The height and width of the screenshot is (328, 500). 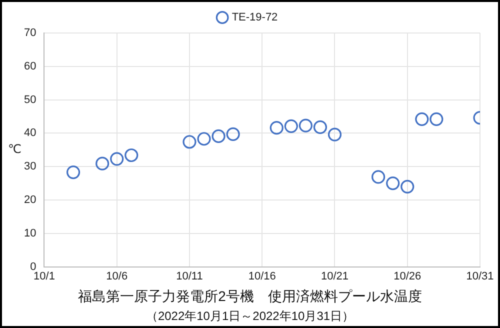 I want to click on x-tick-label: 10/26, so click(x=408, y=276).